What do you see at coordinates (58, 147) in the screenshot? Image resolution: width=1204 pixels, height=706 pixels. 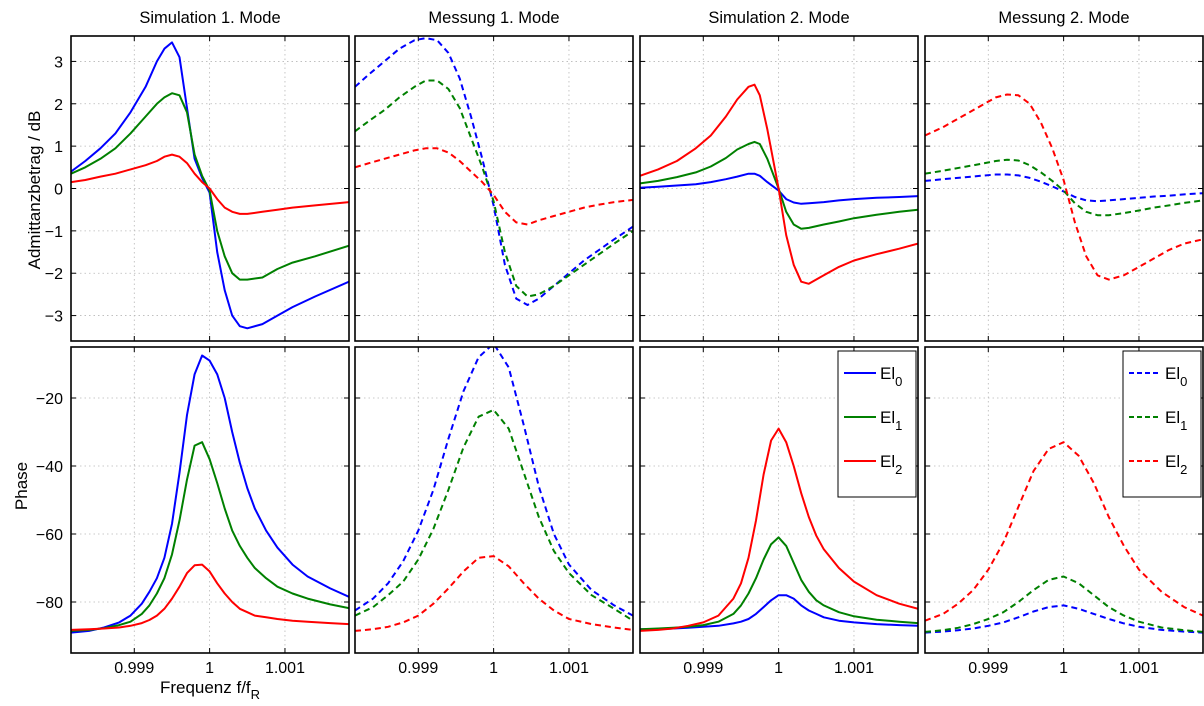 I see `y-tick-label: 1` at bounding box center [58, 147].